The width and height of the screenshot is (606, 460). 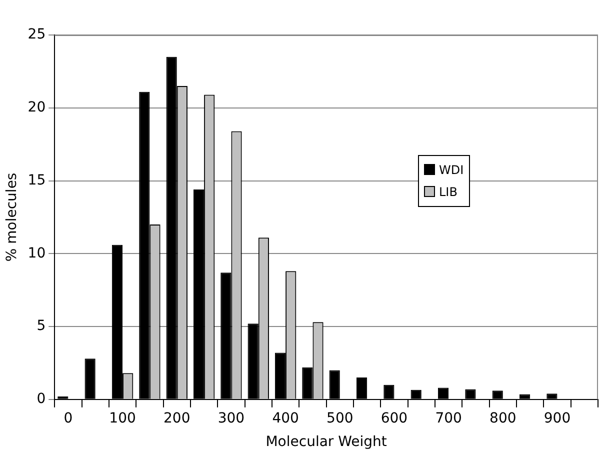 What do you see at coordinates (68, 418) in the screenshot?
I see `x-tick-label: 0` at bounding box center [68, 418].